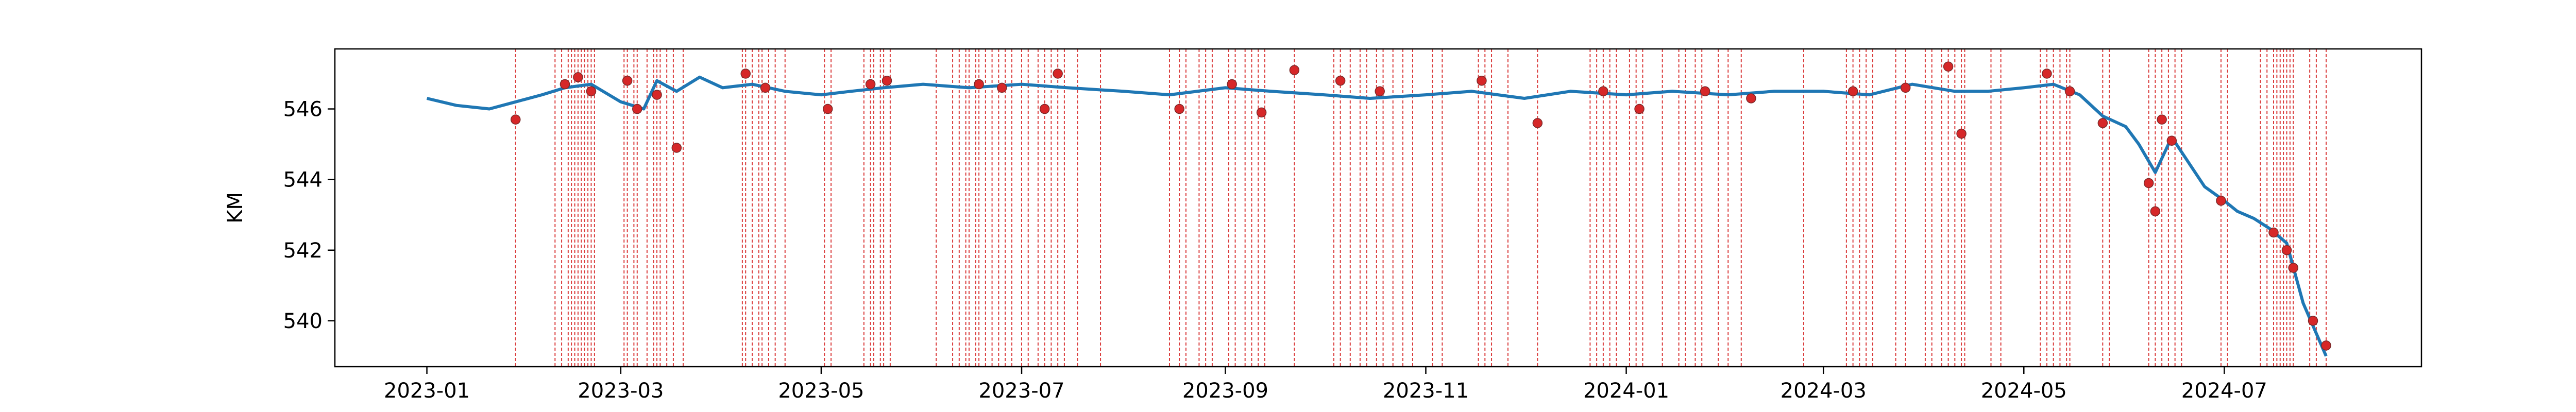 The image size is (2576, 412). What do you see at coordinates (2224, 391) in the screenshot?
I see `x-tick-label: 2024-07` at bounding box center [2224, 391].